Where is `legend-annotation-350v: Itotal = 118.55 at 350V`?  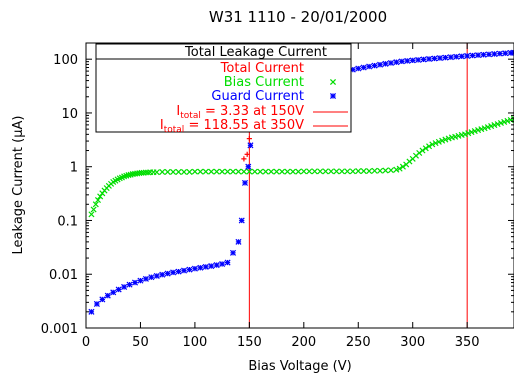
legend-annotation-350v: Itotal = 118.55 at 350V is located at coordinates (232, 126).